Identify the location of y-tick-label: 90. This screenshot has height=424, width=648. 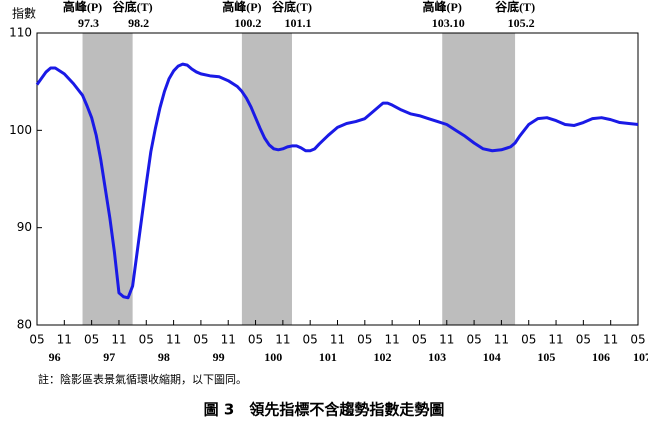
(24, 227).